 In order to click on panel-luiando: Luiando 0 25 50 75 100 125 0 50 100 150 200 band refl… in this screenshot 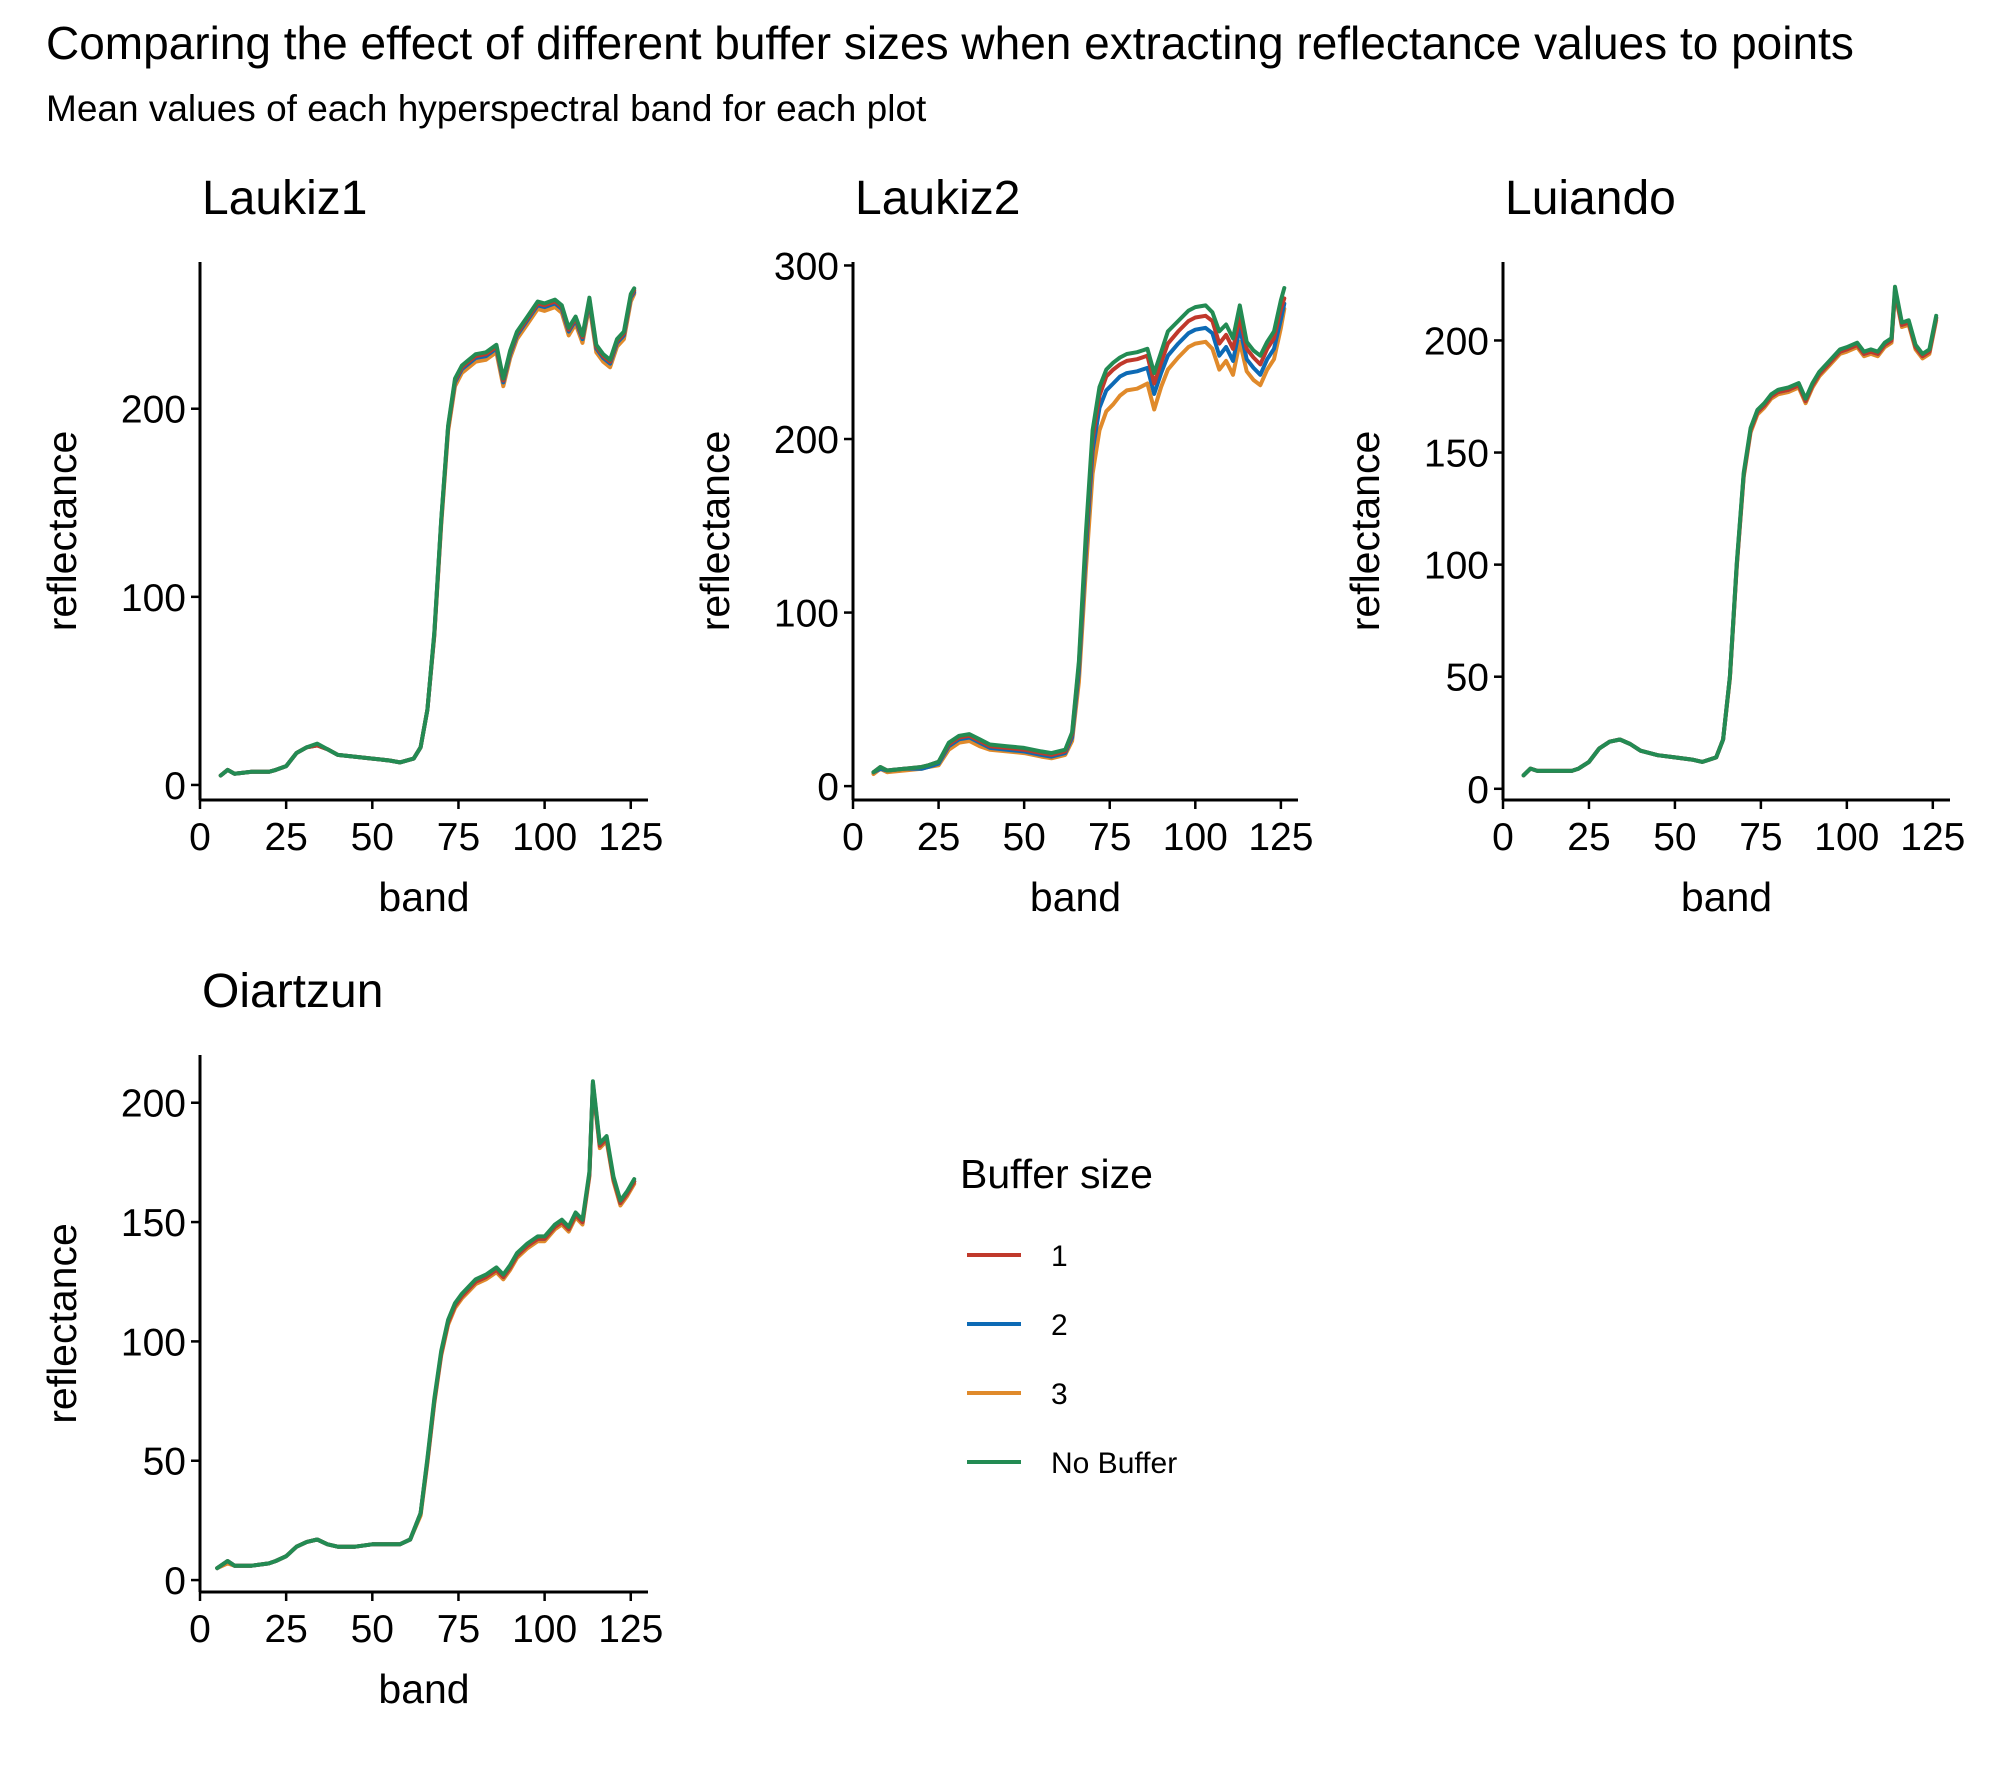, I will do `click(1653, 546)`.